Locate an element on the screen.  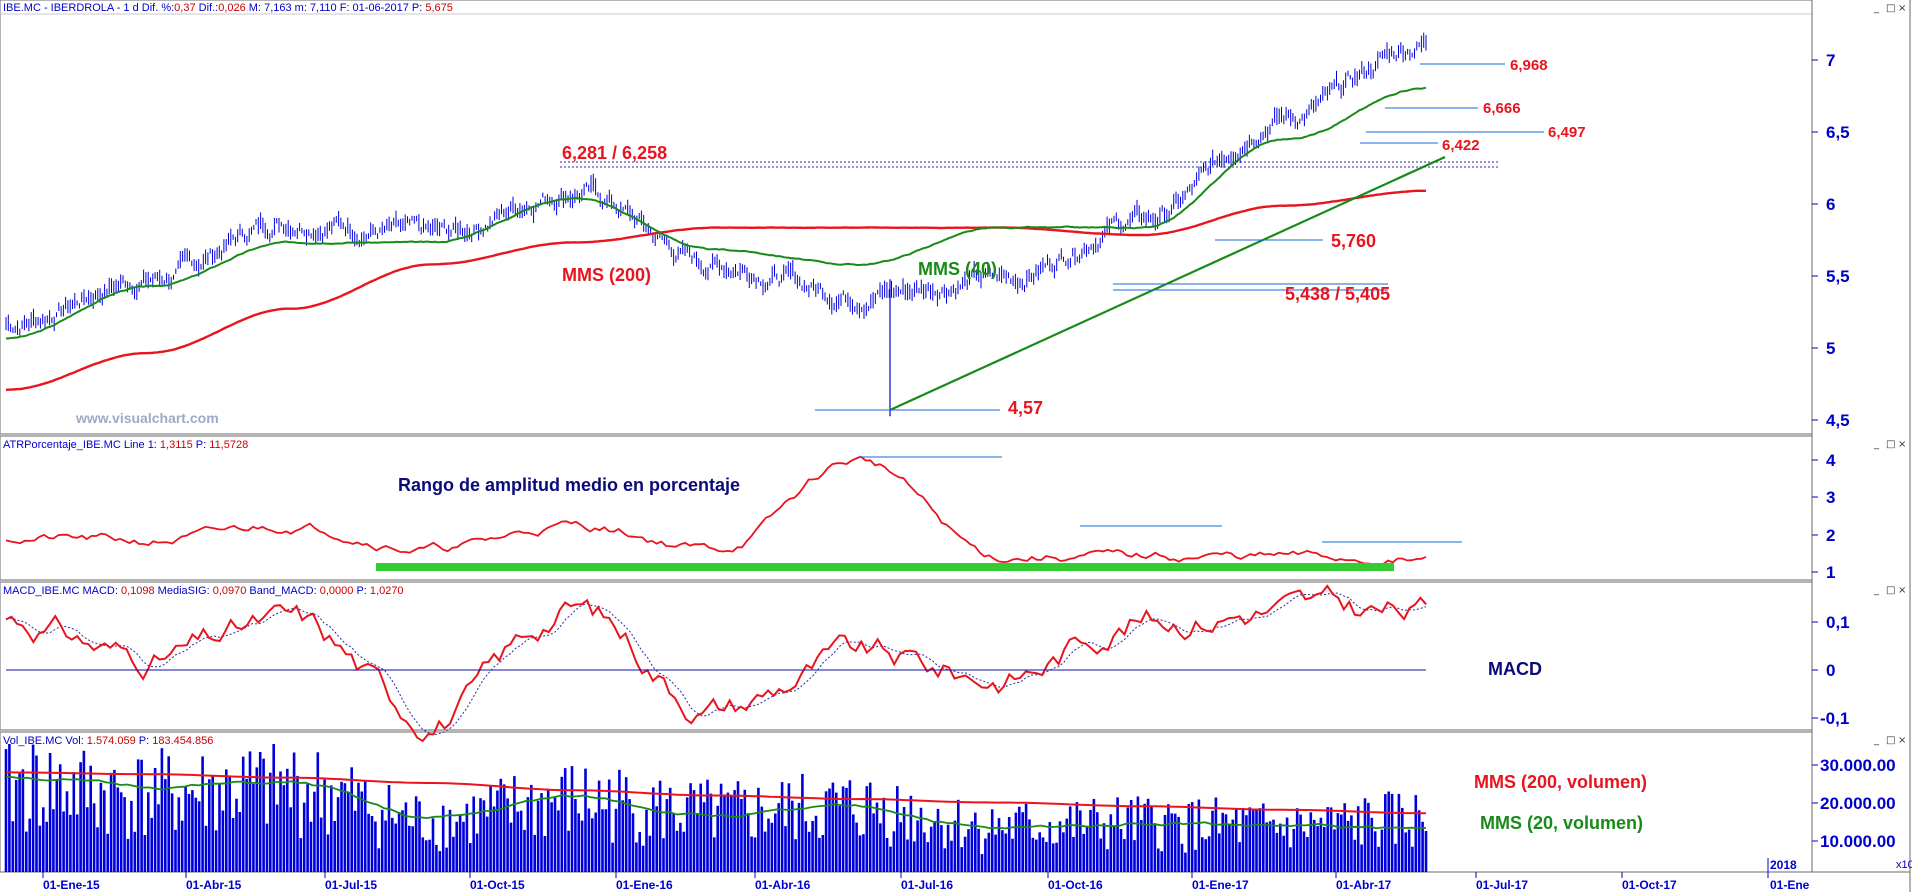
volume-bars is located at coordinates (716, 808).